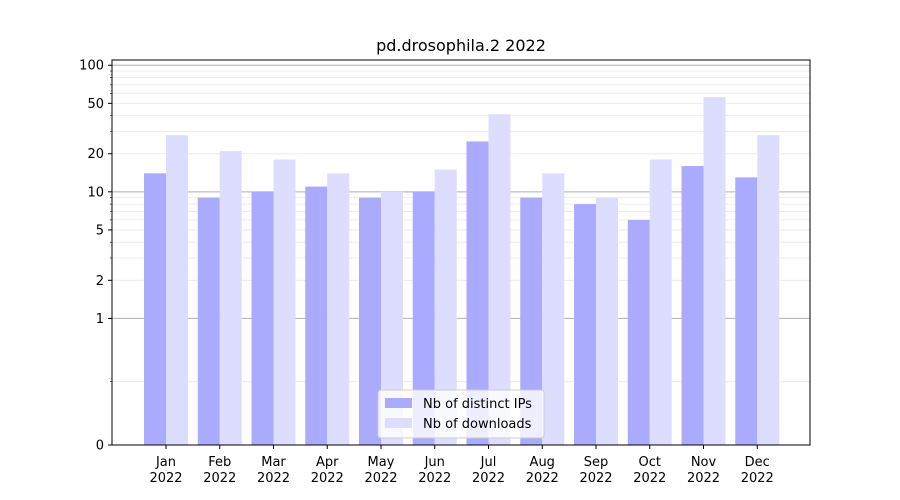 The width and height of the screenshot is (900, 500). I want to click on legend: Nb of distinct IPs Nb of downloads, so click(461, 414).